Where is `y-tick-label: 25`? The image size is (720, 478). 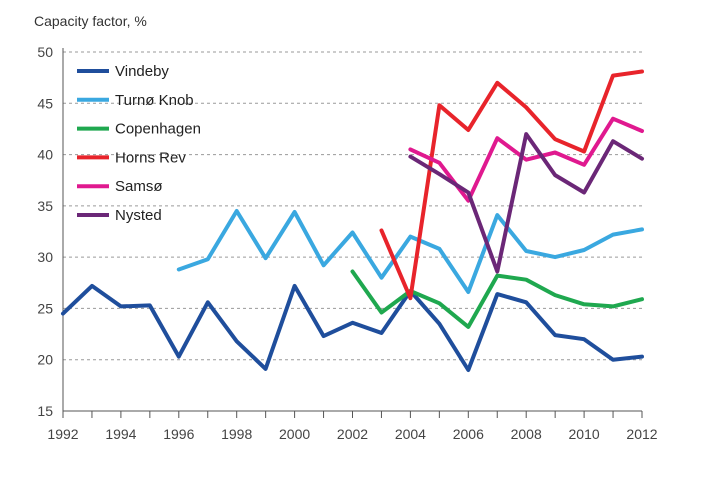
y-tick-label: 25 is located at coordinates (45, 308).